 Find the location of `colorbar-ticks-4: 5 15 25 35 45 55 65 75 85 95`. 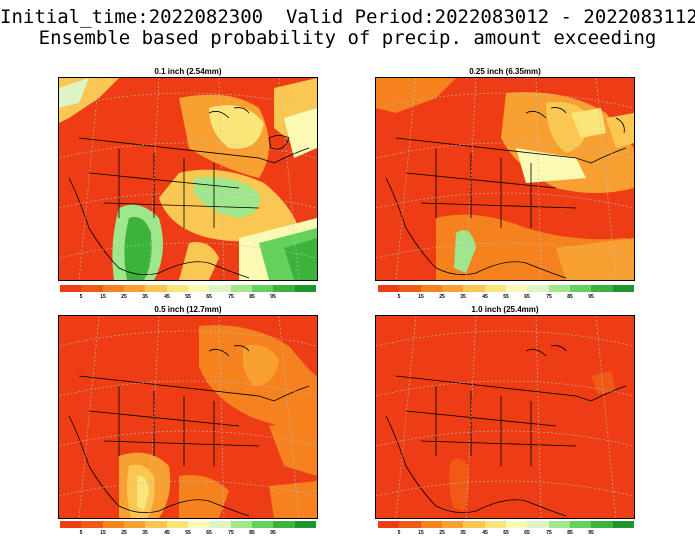

colorbar-ticks-4: 5 15 25 35 45 55 65 75 85 95 is located at coordinates (506, 534).